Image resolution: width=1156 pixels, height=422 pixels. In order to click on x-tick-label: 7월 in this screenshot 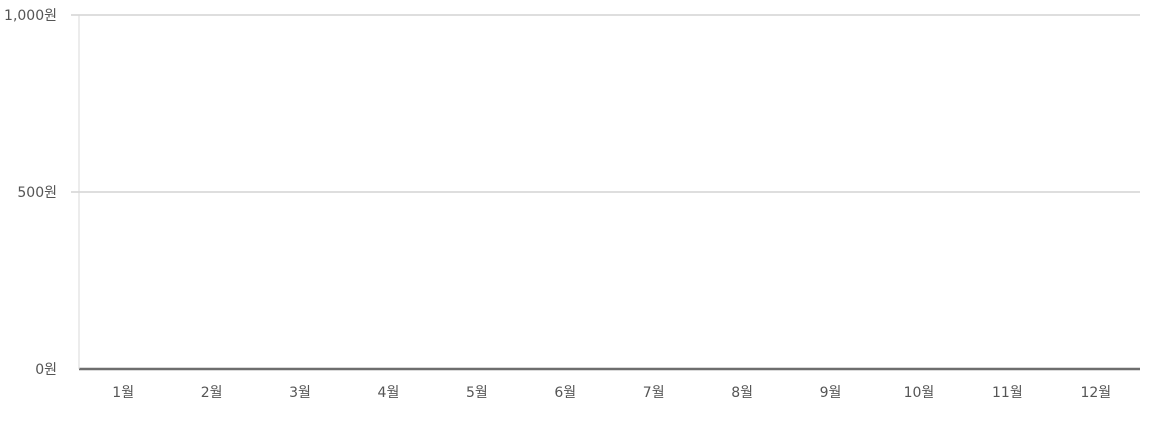, I will do `click(654, 393)`.